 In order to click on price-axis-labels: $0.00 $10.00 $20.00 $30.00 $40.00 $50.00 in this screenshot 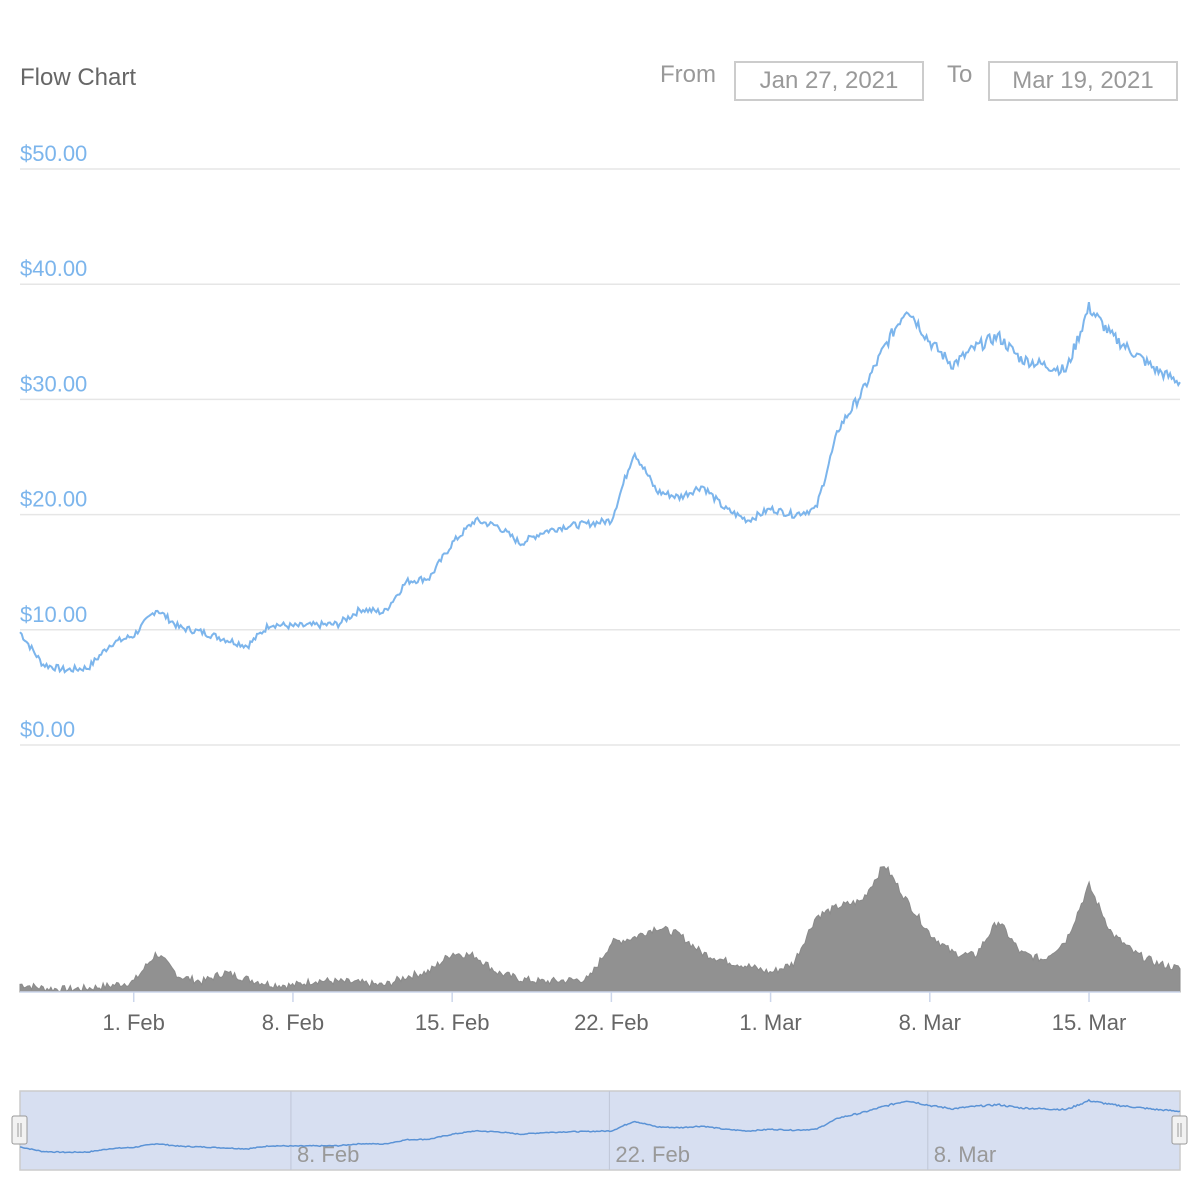, I will do `click(53, 441)`.